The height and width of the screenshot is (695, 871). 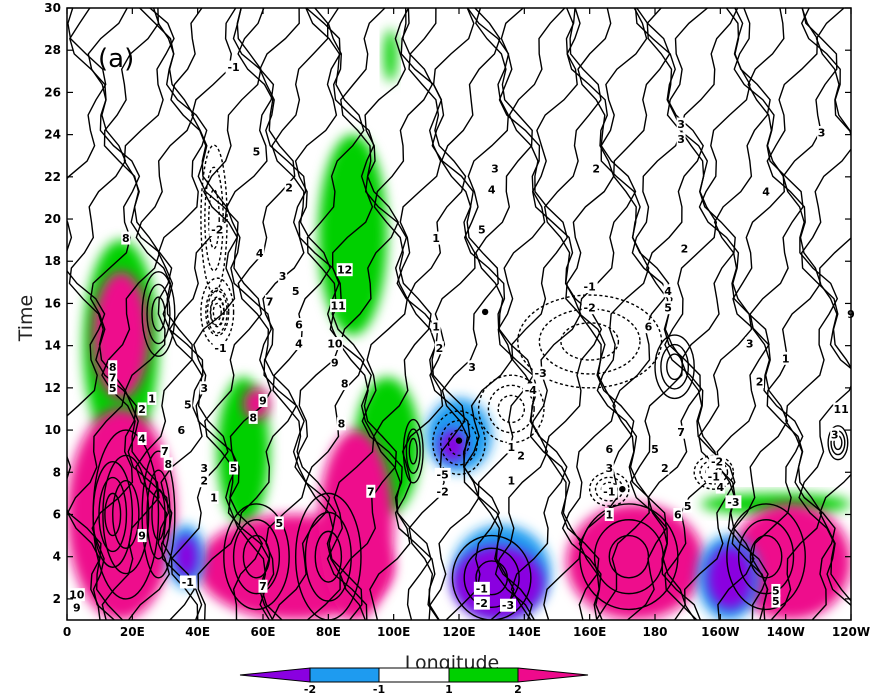 What do you see at coordinates (518, 689) in the screenshot?
I see `colorbar-label: 2` at bounding box center [518, 689].